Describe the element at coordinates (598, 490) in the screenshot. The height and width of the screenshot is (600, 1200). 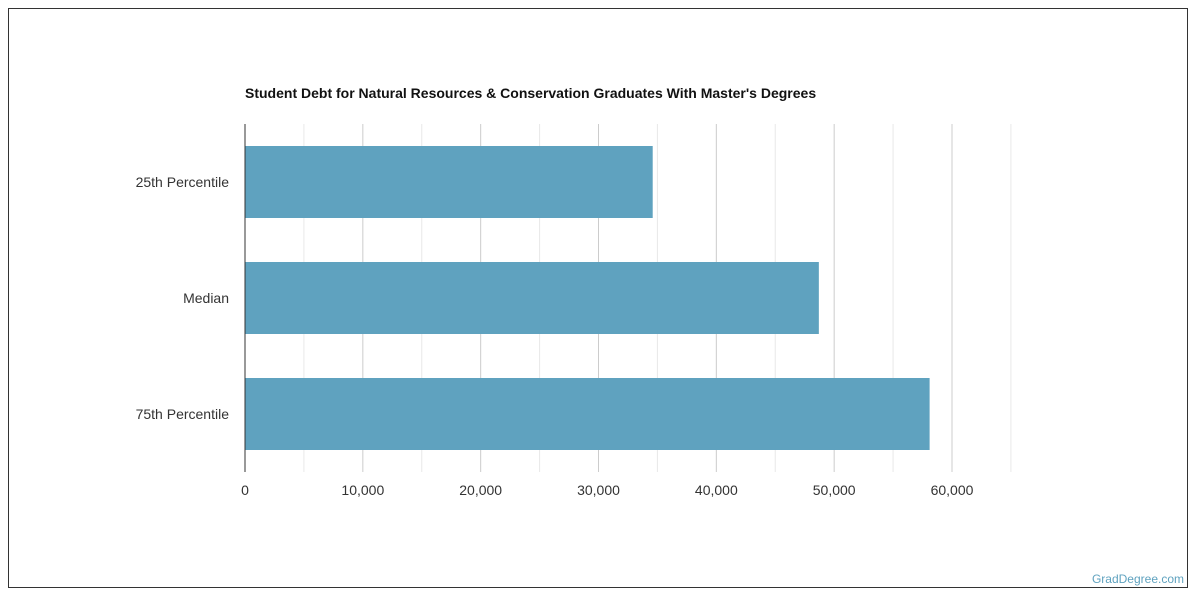
I see `x-tick-label: 30,000` at that location.